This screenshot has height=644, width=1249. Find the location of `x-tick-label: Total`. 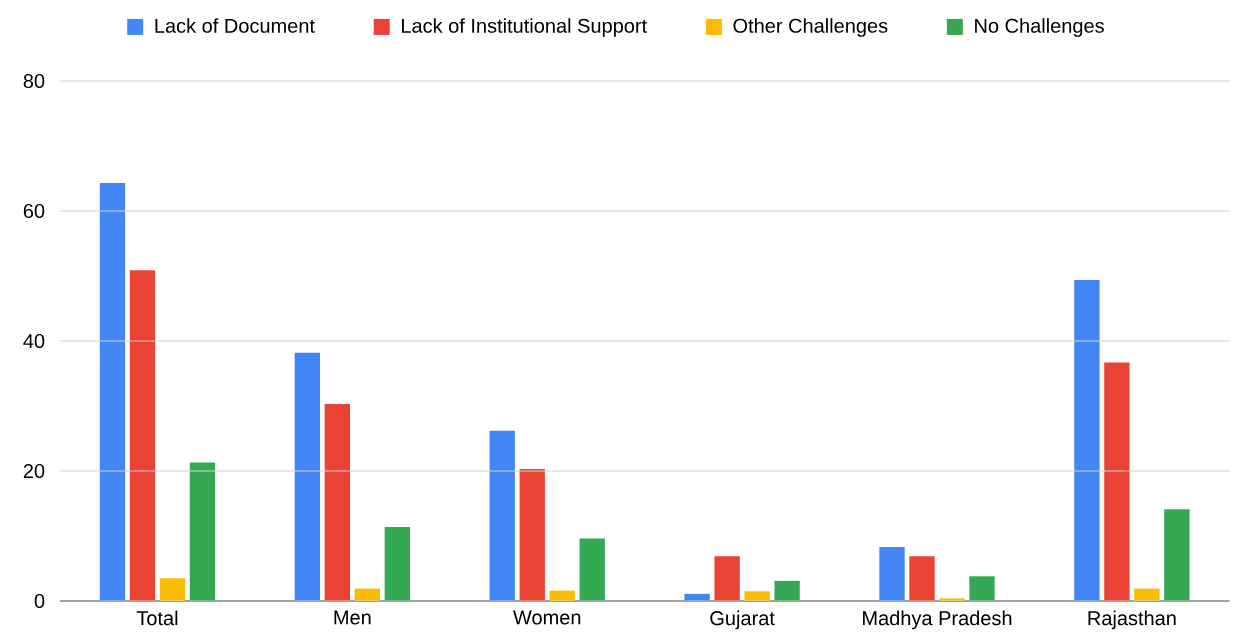

x-tick-label: Total is located at coordinates (157, 618).